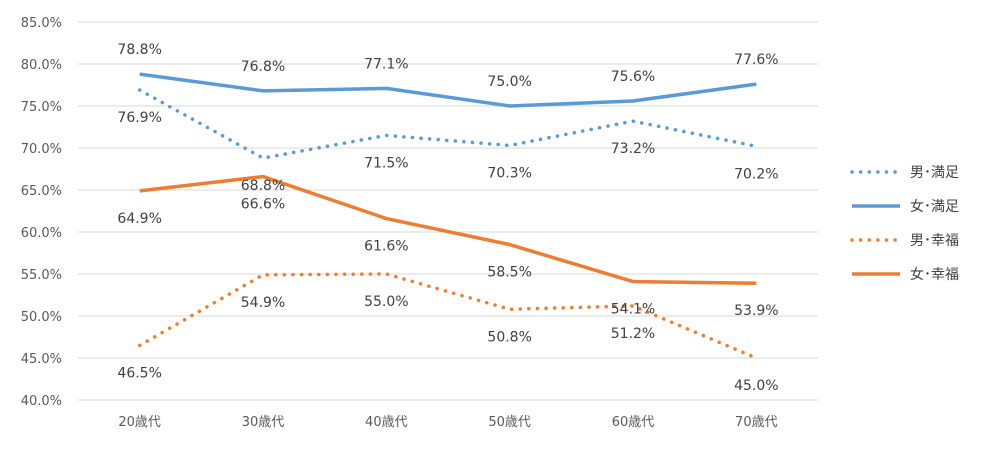  What do you see at coordinates (447, 422) in the screenshot?
I see `x-axis-tick-labels: 20歳代 30歳代 40歳代 50歳代 60歳代 70歳代` at bounding box center [447, 422].